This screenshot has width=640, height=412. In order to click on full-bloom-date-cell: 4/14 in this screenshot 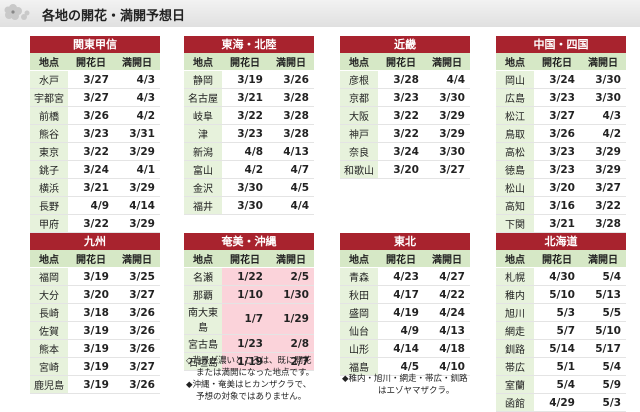, I will do `click(137, 205)`.